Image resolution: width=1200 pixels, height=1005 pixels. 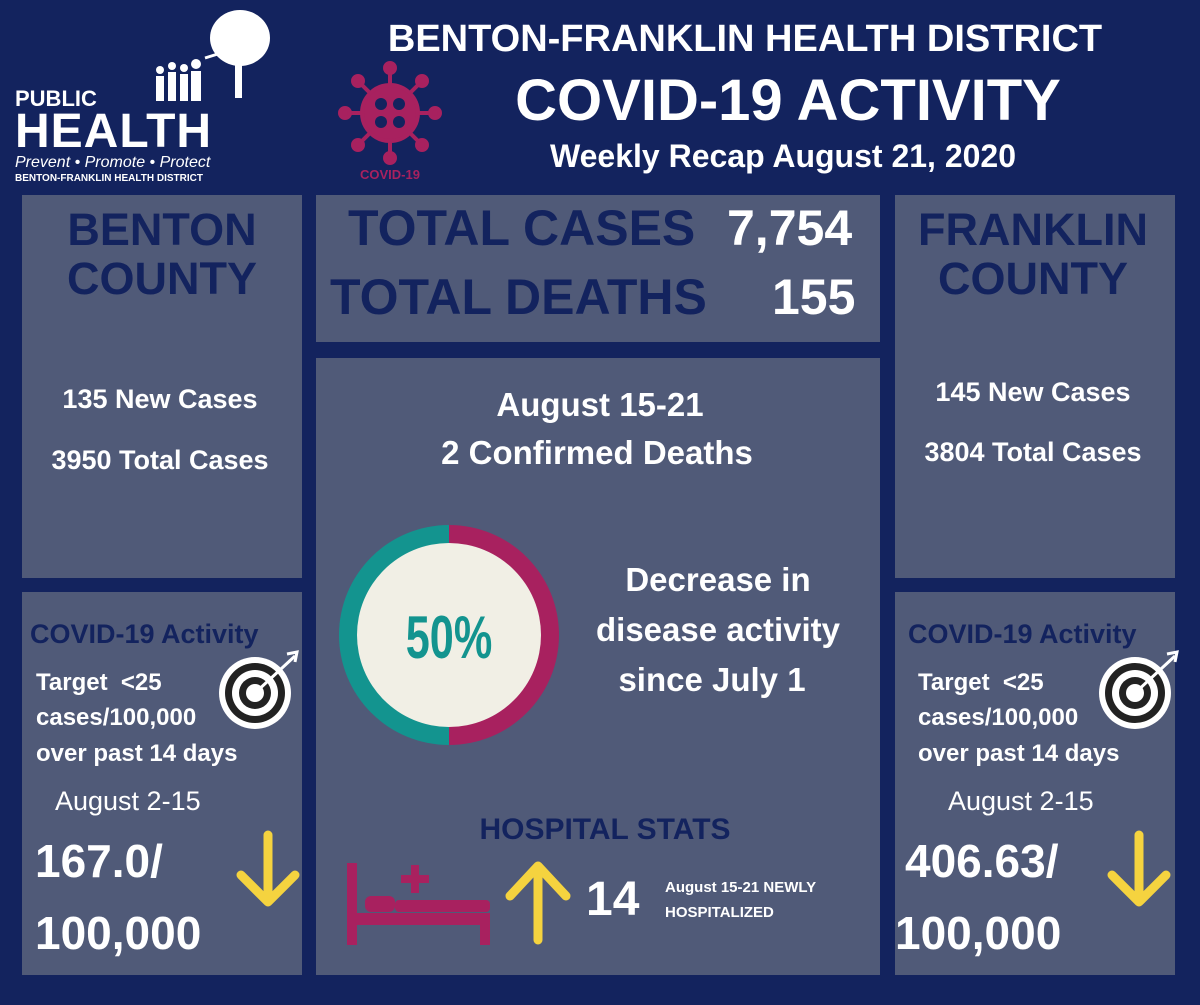 What do you see at coordinates (213, 55) in the screenshot?
I see `logo-icon` at bounding box center [213, 55].